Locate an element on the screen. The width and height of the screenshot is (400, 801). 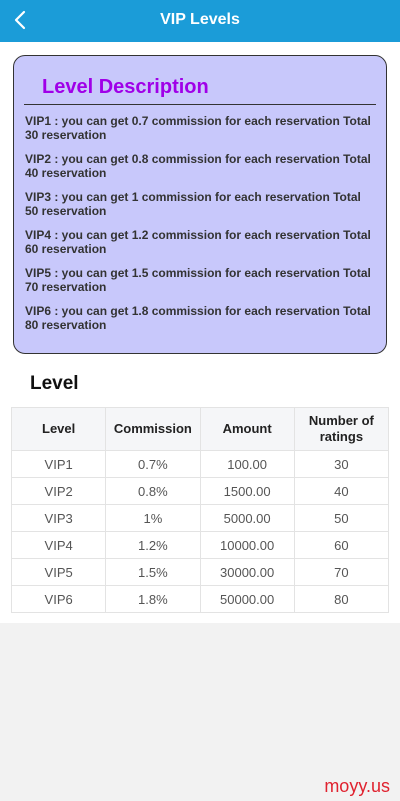
cell-amount: 30000.00 is located at coordinates (247, 572).